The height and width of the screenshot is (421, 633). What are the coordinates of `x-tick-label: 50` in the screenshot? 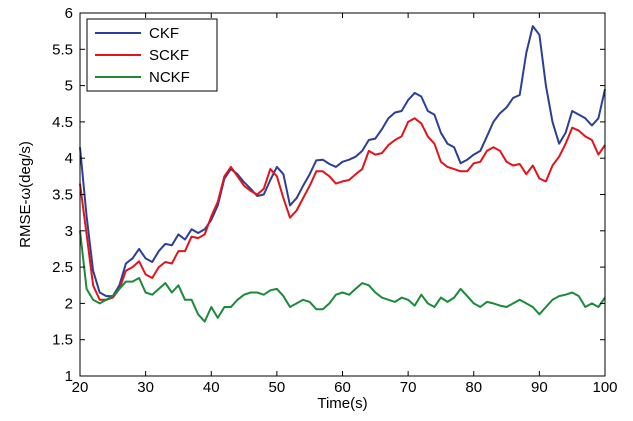 It's located at (277, 387).